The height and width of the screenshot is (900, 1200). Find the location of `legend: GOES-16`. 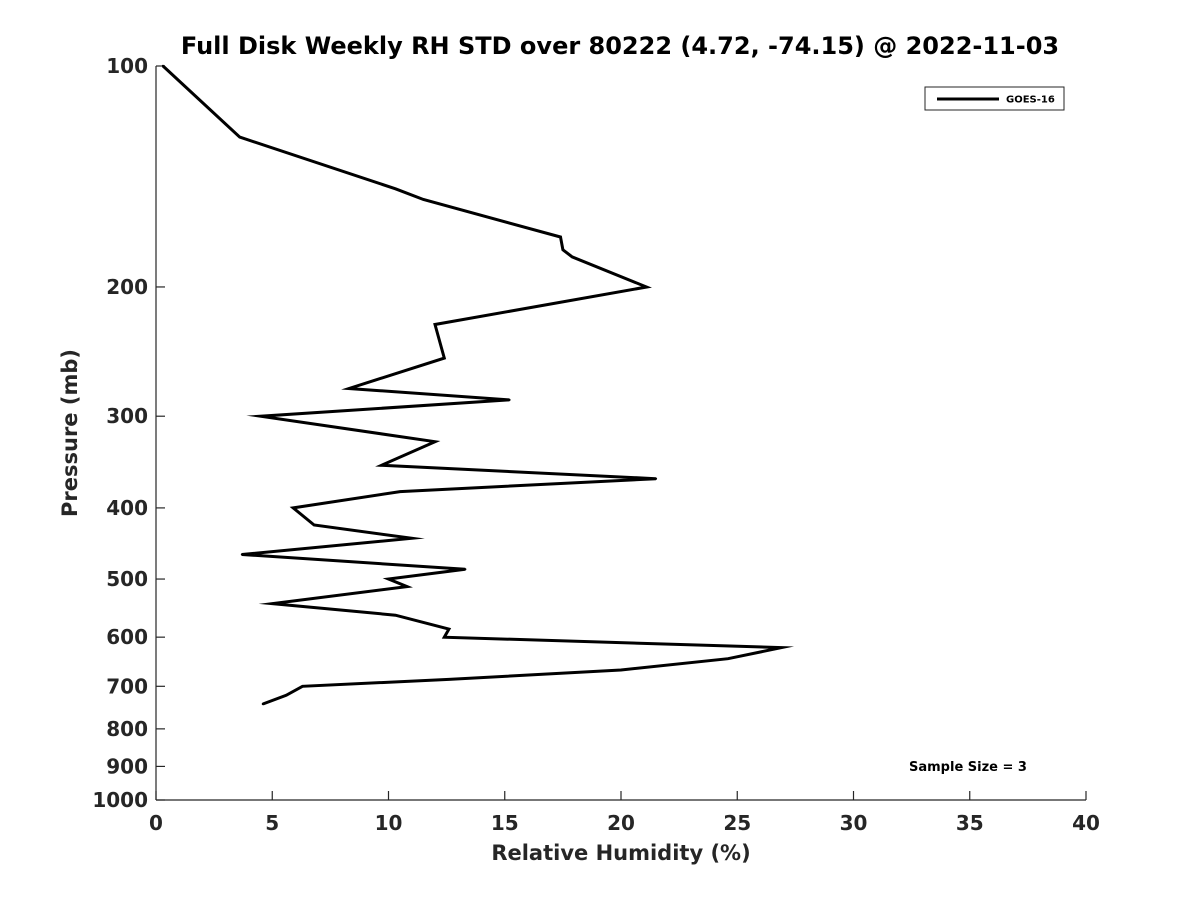

legend: GOES-16 is located at coordinates (994, 98).